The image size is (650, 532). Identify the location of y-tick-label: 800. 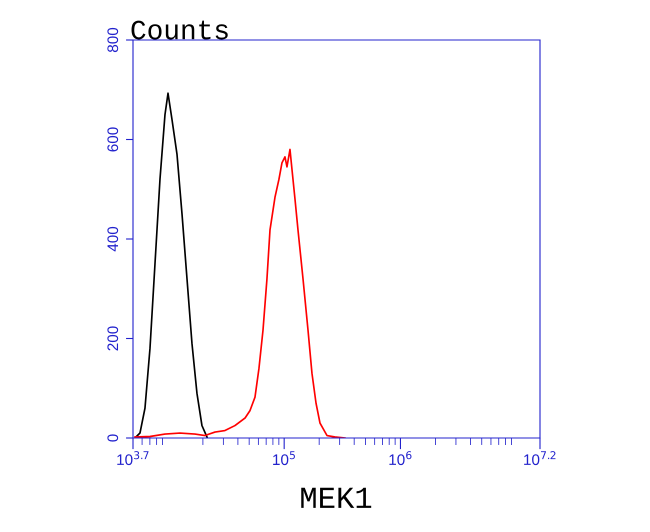
(112, 40).